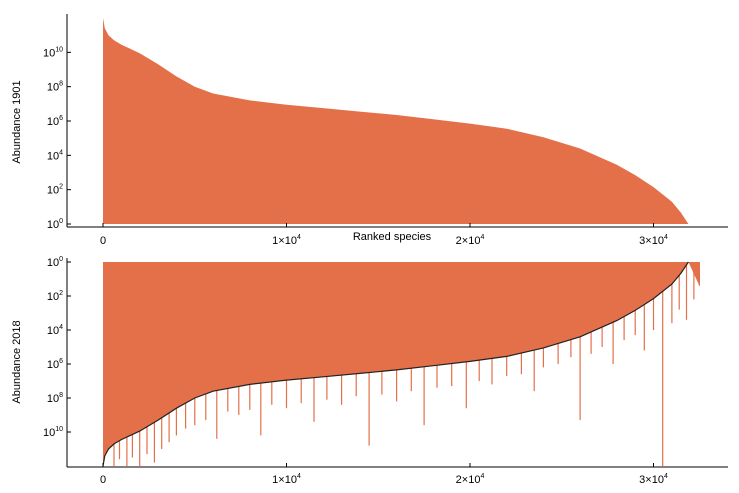 The image size is (739, 493). What do you see at coordinates (55, 190) in the screenshot?
I see `top-y-tick-label: 10²` at bounding box center [55, 190].